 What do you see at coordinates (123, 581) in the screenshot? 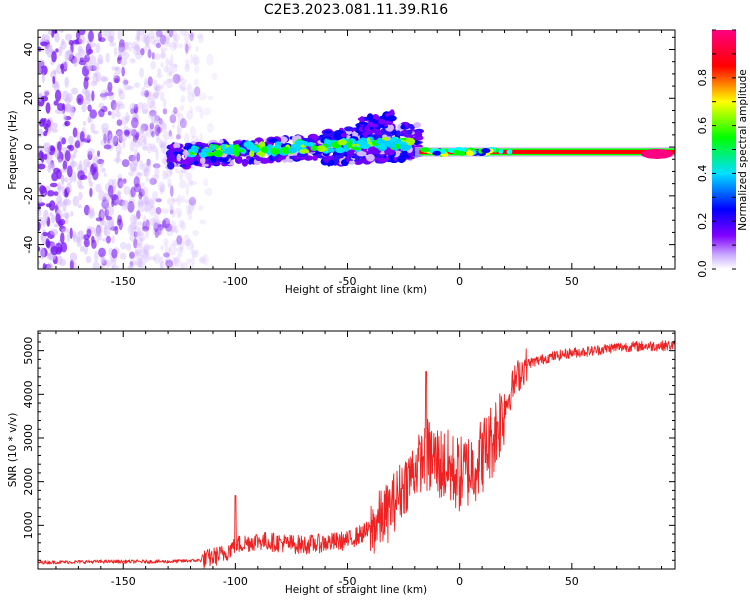
I see `x-tick-label: -150` at bounding box center [123, 581].